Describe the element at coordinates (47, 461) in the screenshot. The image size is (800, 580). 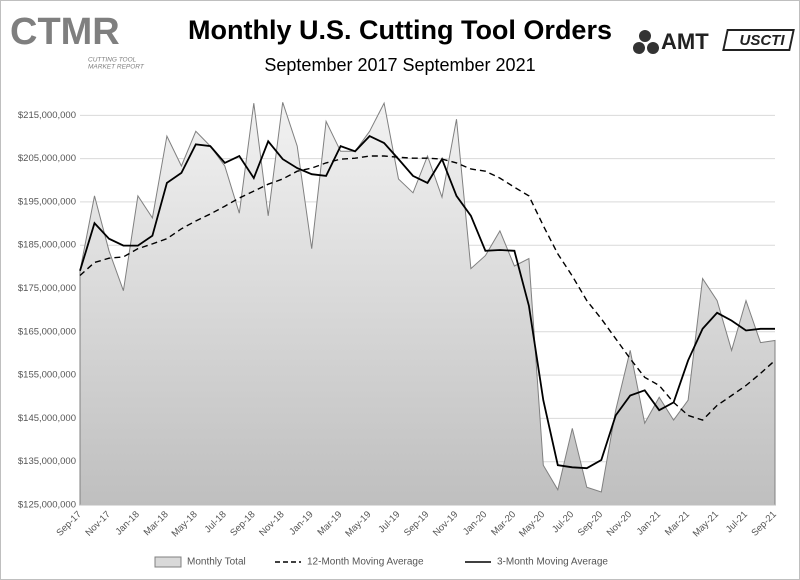
I see `y-tick-label: $135,000,000` at that location.